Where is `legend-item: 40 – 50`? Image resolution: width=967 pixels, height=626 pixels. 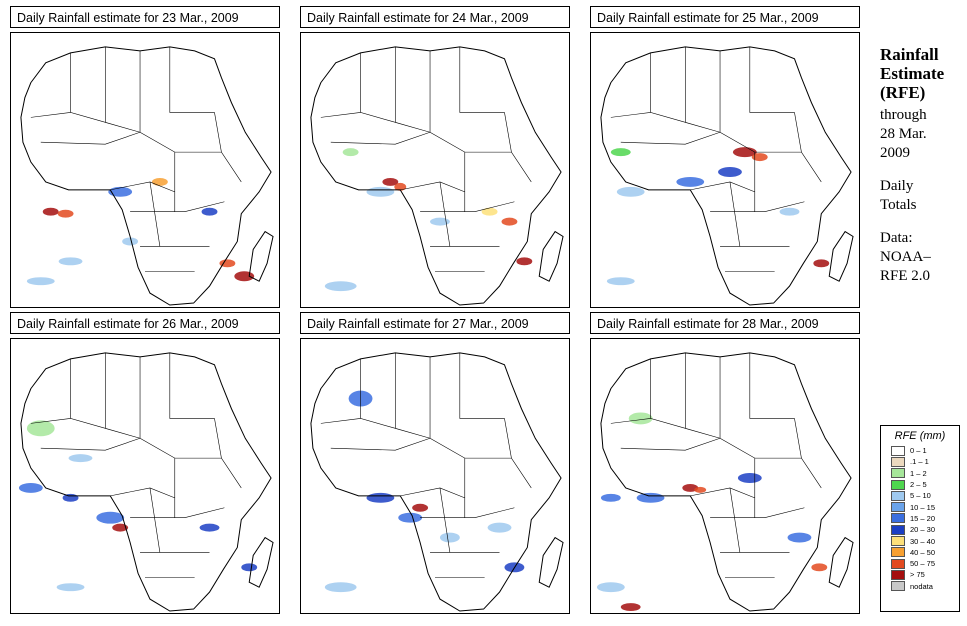 legend-item: 40 – 50 is located at coordinates (925, 552).